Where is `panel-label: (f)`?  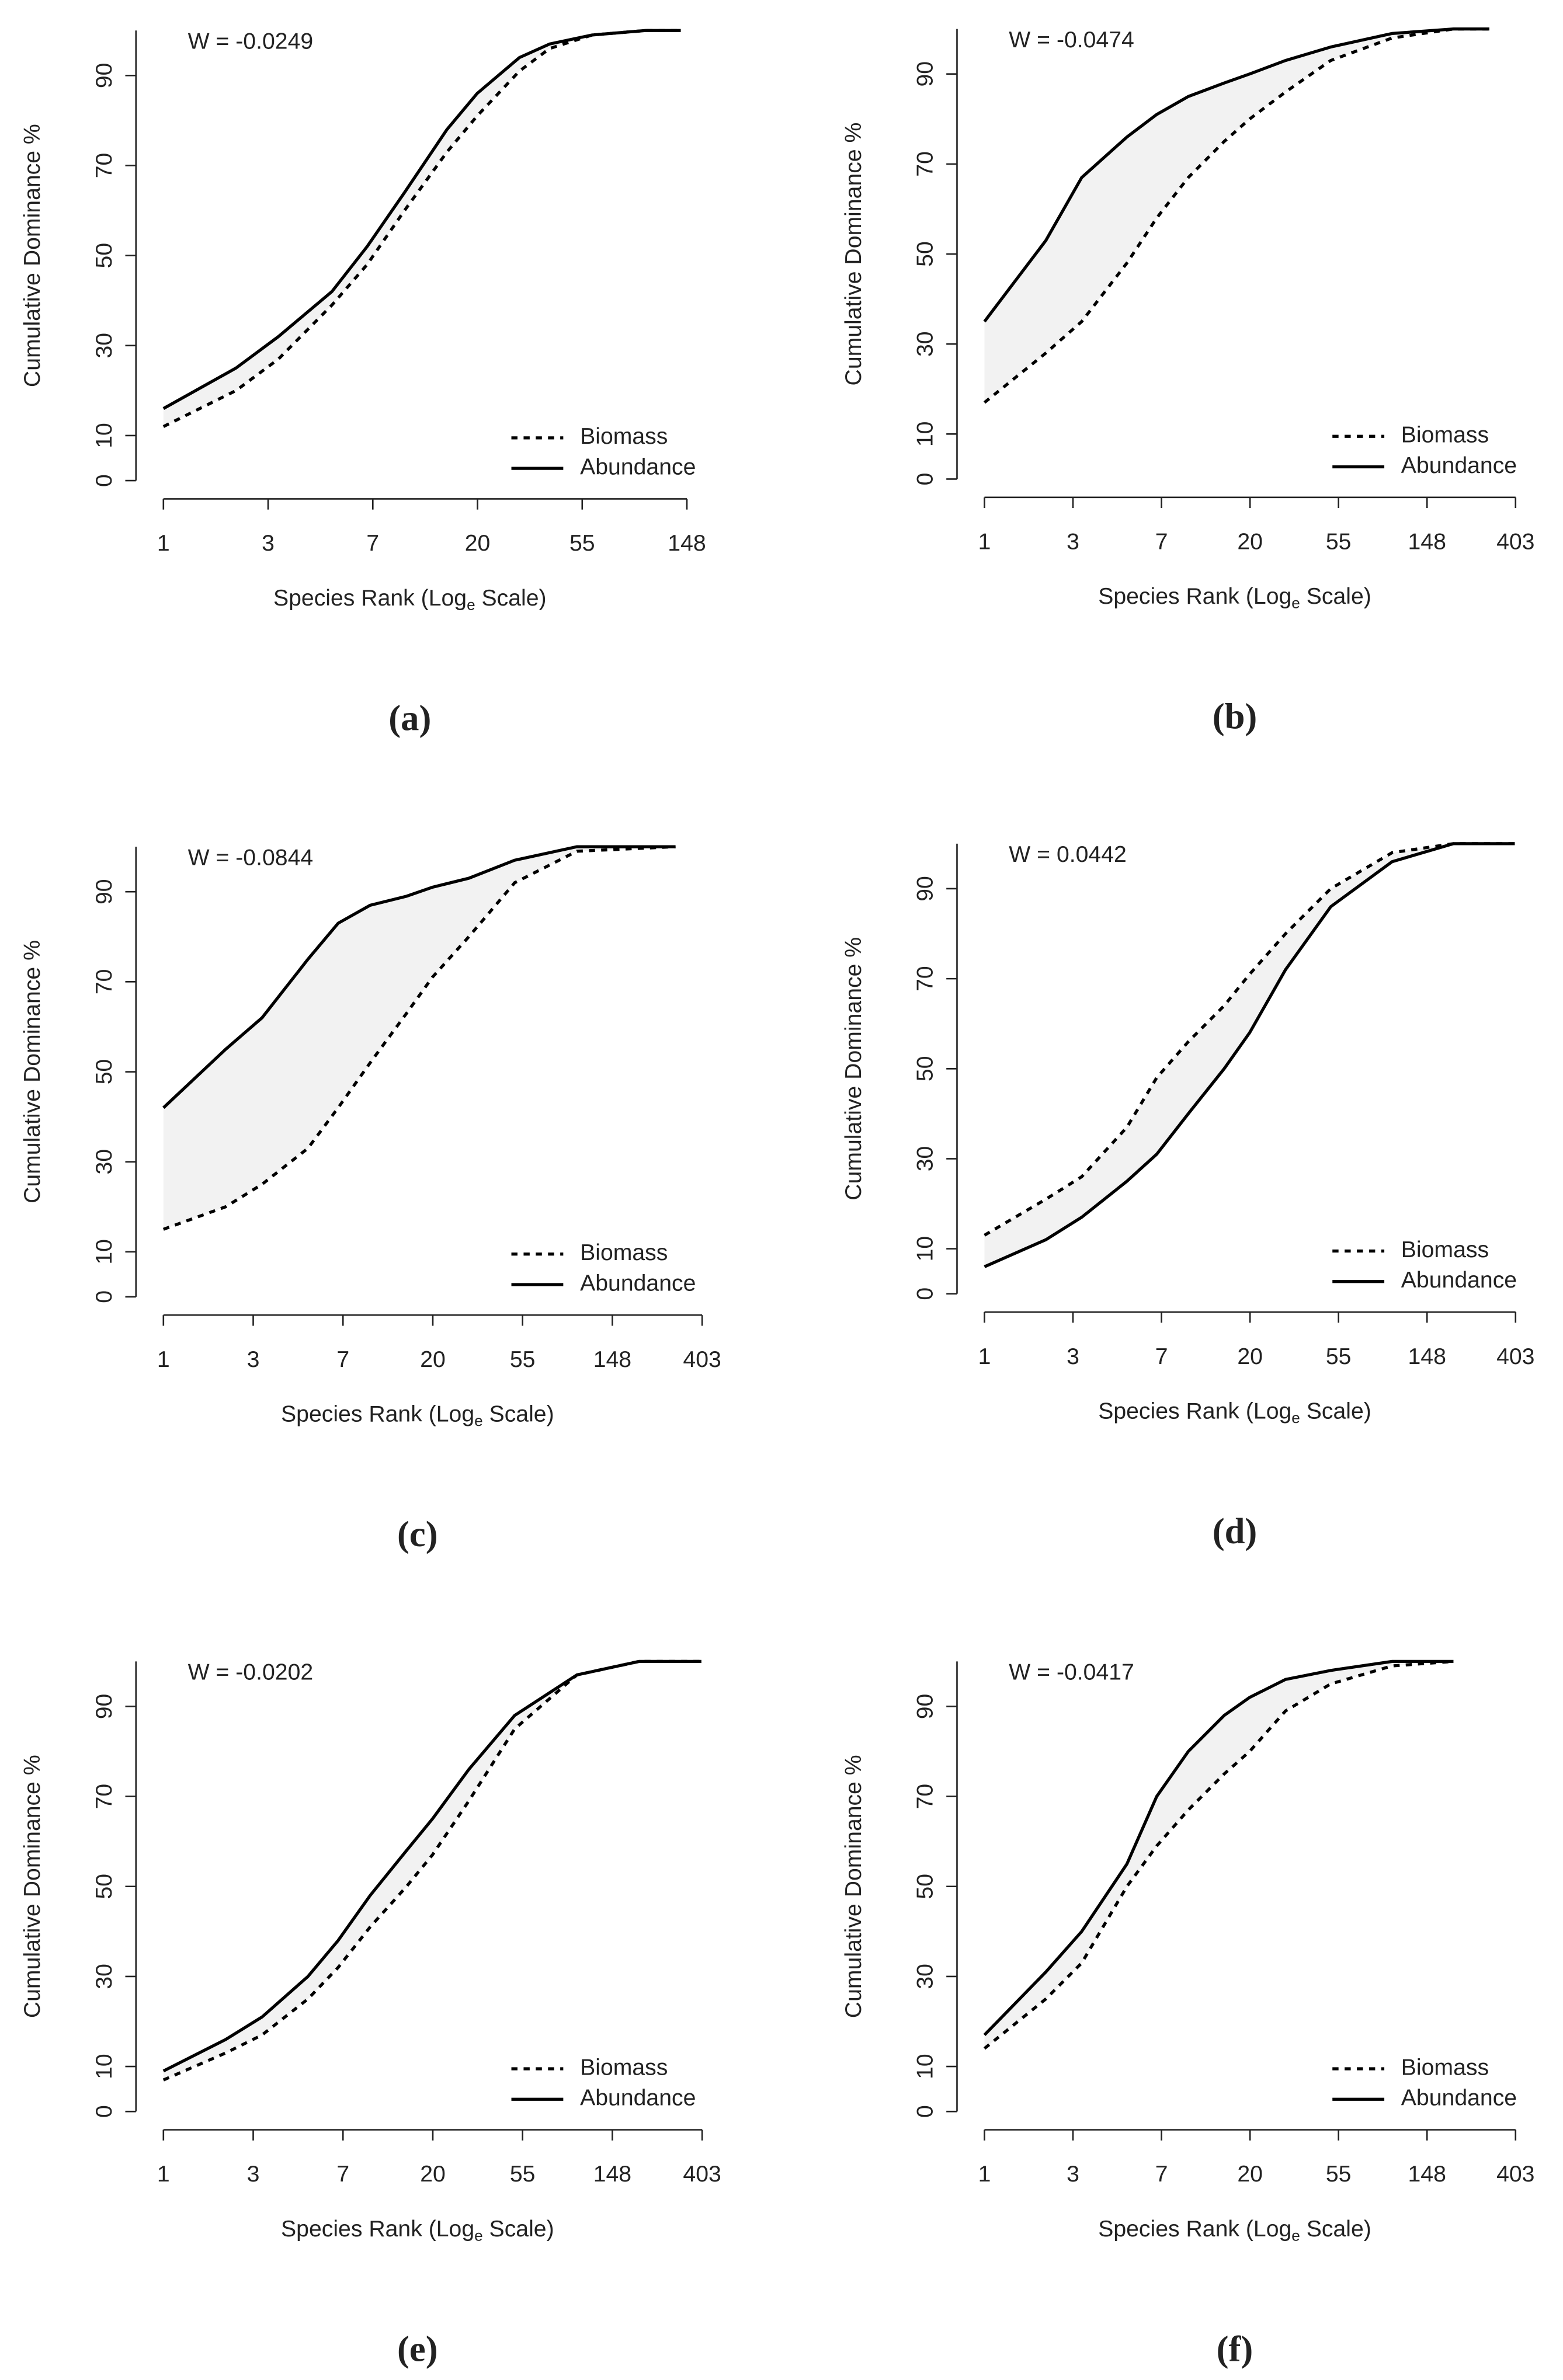 panel-label: (f) is located at coordinates (1235, 2348).